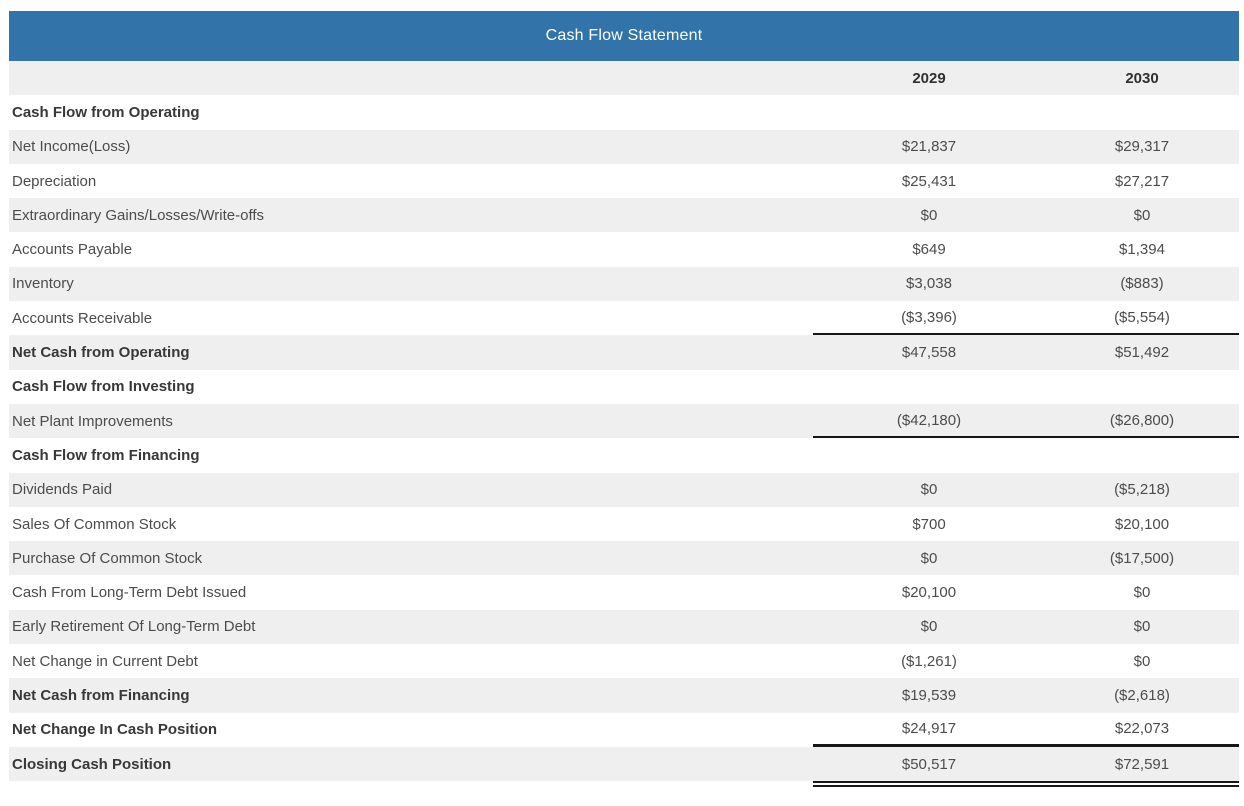 The height and width of the screenshot is (806, 1244). What do you see at coordinates (929, 250) in the screenshot?
I see `value-2029: $649` at bounding box center [929, 250].